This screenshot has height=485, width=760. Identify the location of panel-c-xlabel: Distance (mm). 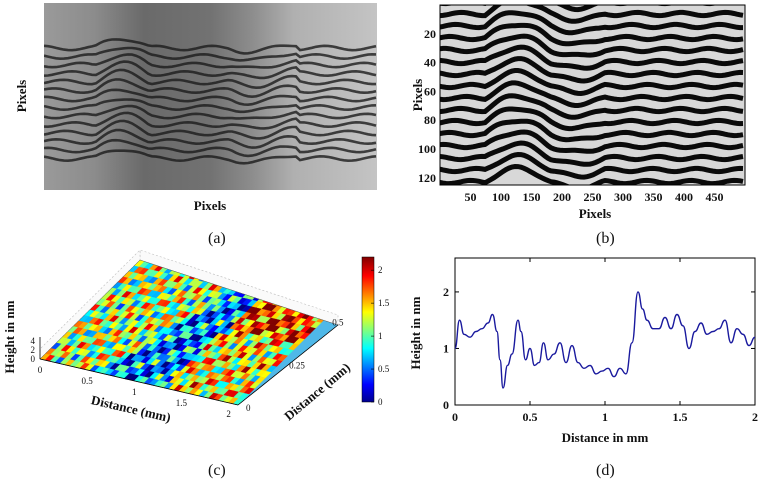
(131, 408).